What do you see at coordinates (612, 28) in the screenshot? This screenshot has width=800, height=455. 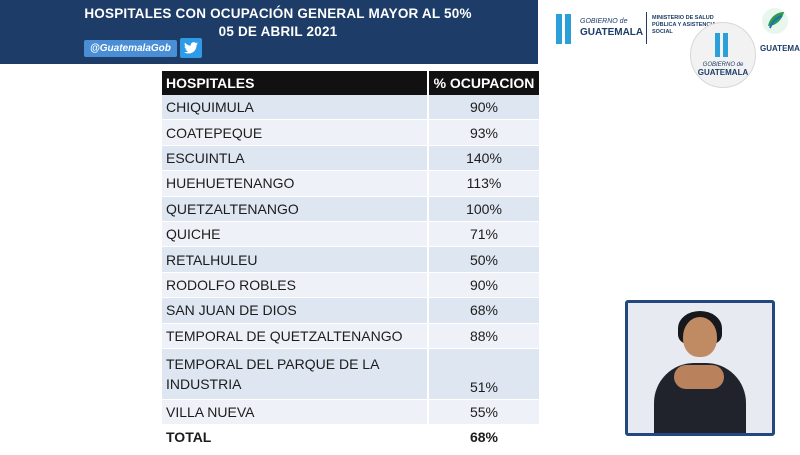 I see `gobierno-logo-text: GOBIERNO de GUATEMALA` at bounding box center [612, 28].